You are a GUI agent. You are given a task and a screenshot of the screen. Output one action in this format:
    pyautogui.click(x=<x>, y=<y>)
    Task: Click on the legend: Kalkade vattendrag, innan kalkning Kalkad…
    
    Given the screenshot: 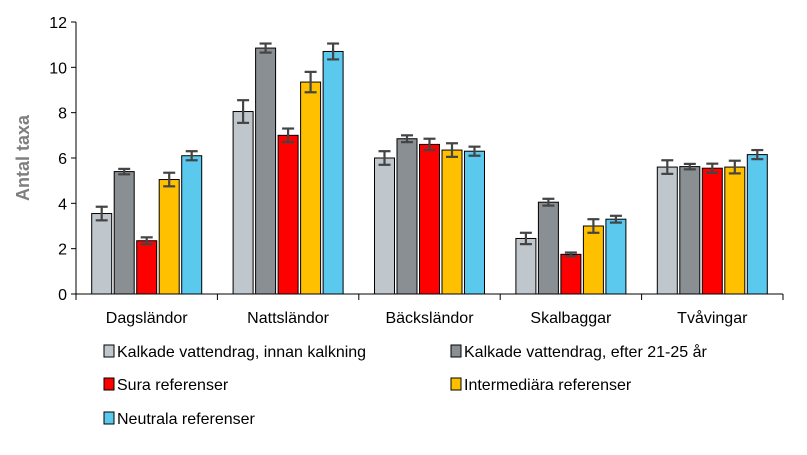 What is the action you would take?
    pyautogui.click(x=405, y=385)
    